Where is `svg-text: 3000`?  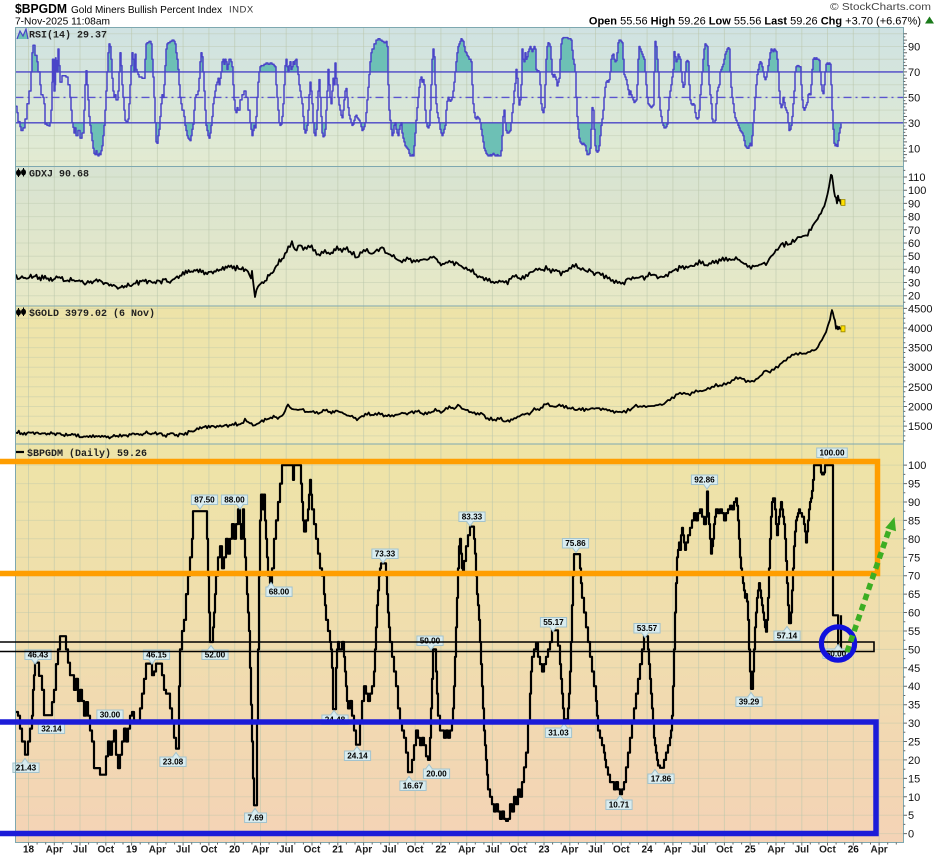 svg-text: 3000 is located at coordinates (920, 368).